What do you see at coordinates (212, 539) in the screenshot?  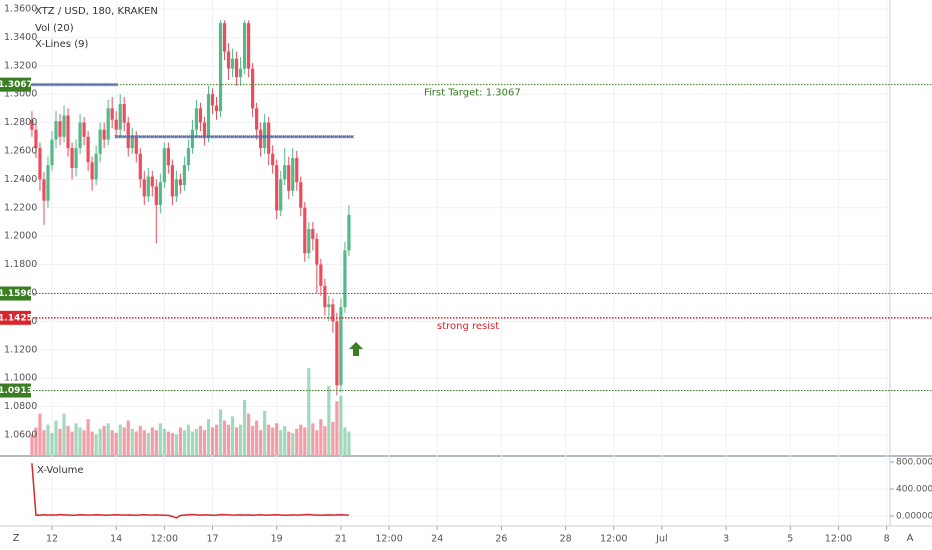 I see `x-tick-label: 17` at bounding box center [212, 539].